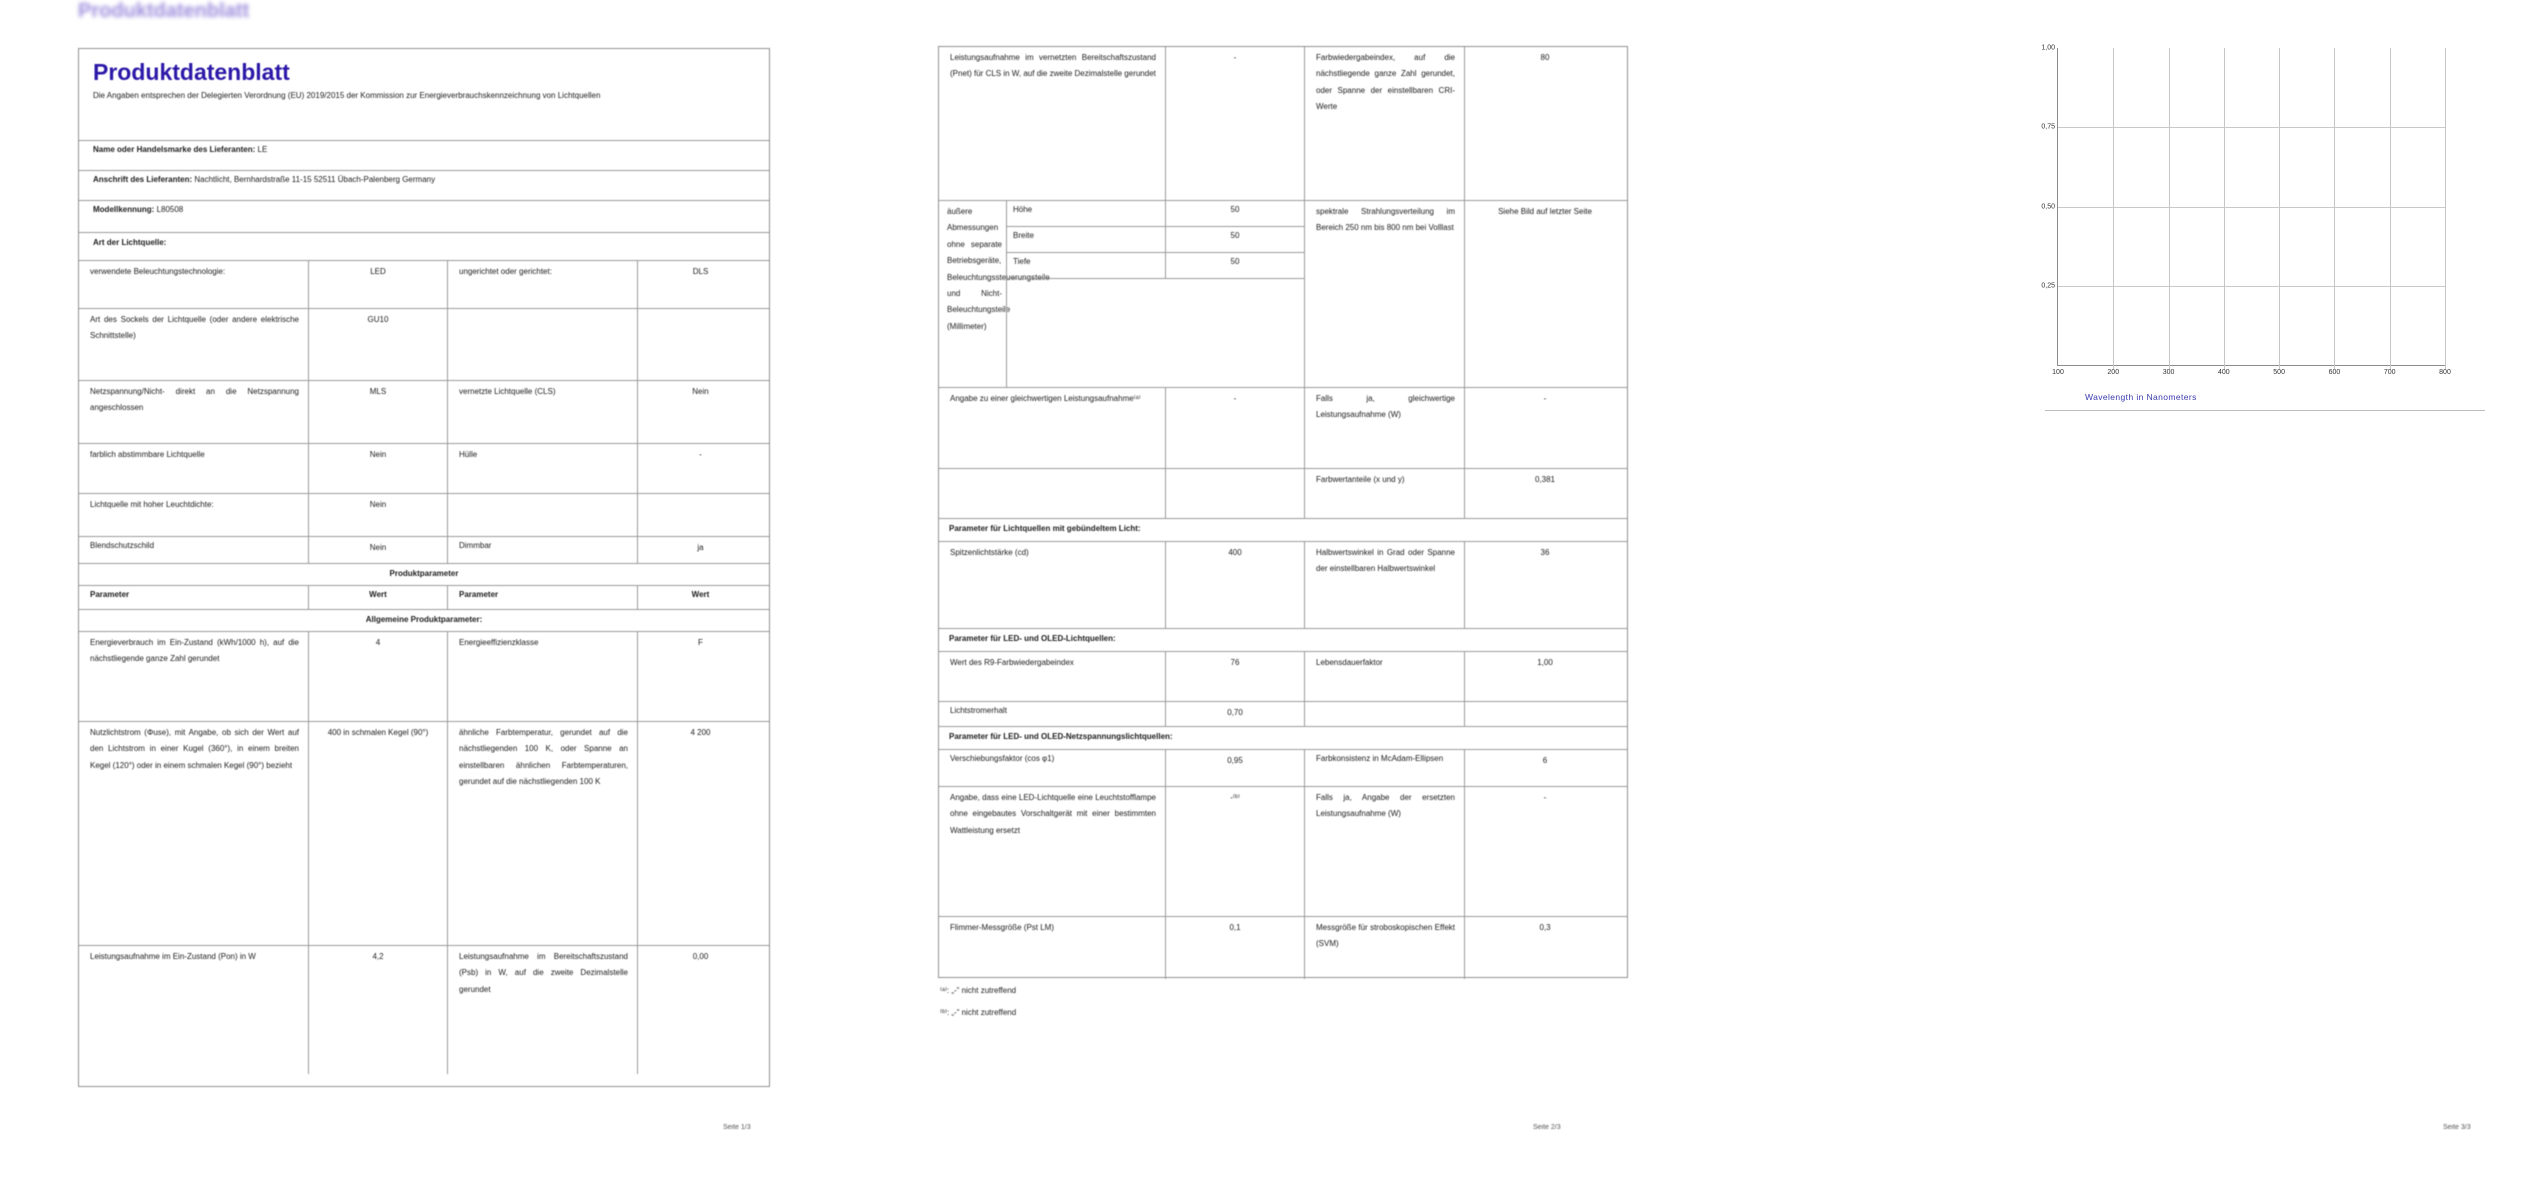 The height and width of the screenshot is (1200, 2542). Describe the element at coordinates (2457, 1127) in the screenshot. I see `page-footer: Seite 3/3` at that location.